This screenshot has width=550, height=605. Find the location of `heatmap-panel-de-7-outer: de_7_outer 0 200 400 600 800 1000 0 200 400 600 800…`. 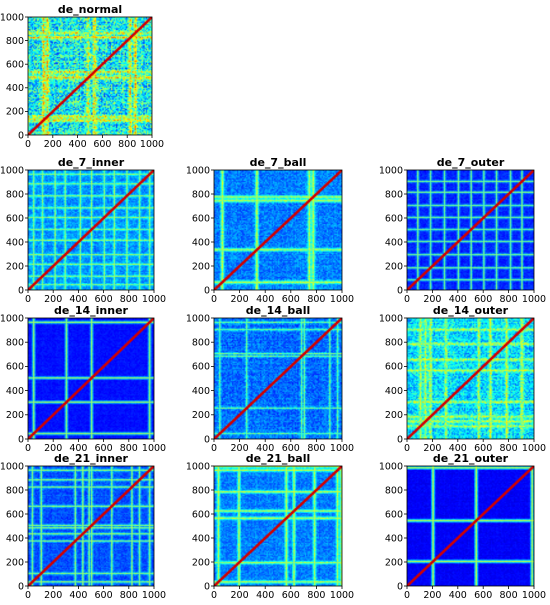

heatmap-panel-de-7-outer: de_7_outer 0 200 400 600 800 1000 0 200 400 600 800… is located at coordinates (462, 230).